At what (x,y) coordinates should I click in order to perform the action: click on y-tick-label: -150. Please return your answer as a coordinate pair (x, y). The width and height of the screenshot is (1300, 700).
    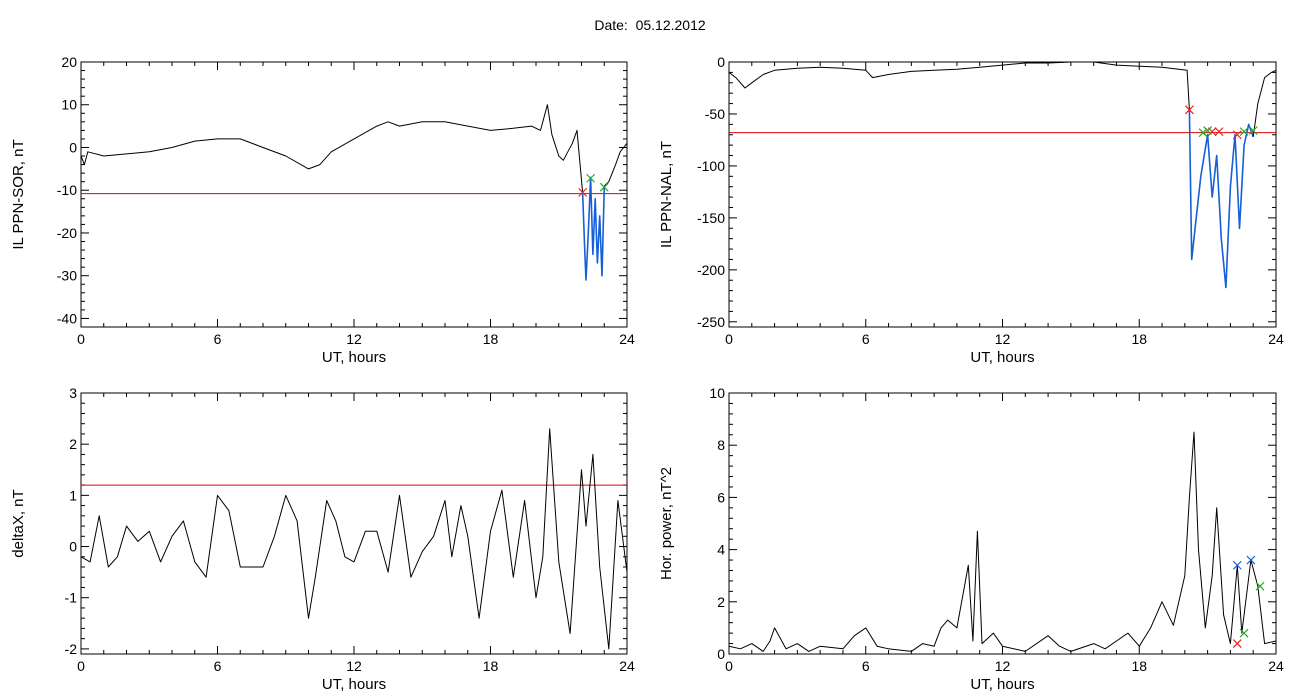
    Looking at the image, I should click on (711, 218).